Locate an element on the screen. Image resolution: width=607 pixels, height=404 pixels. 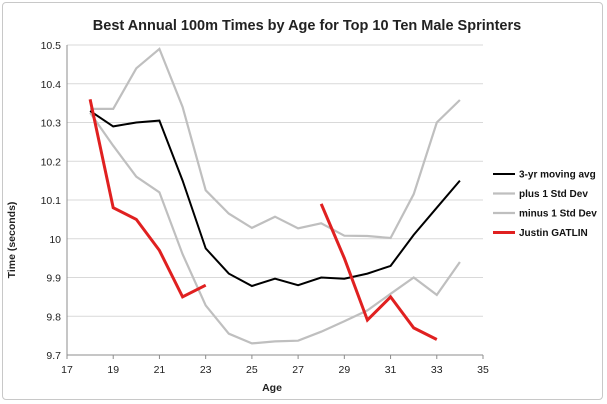
x-tick-label: 35 is located at coordinates (483, 370).